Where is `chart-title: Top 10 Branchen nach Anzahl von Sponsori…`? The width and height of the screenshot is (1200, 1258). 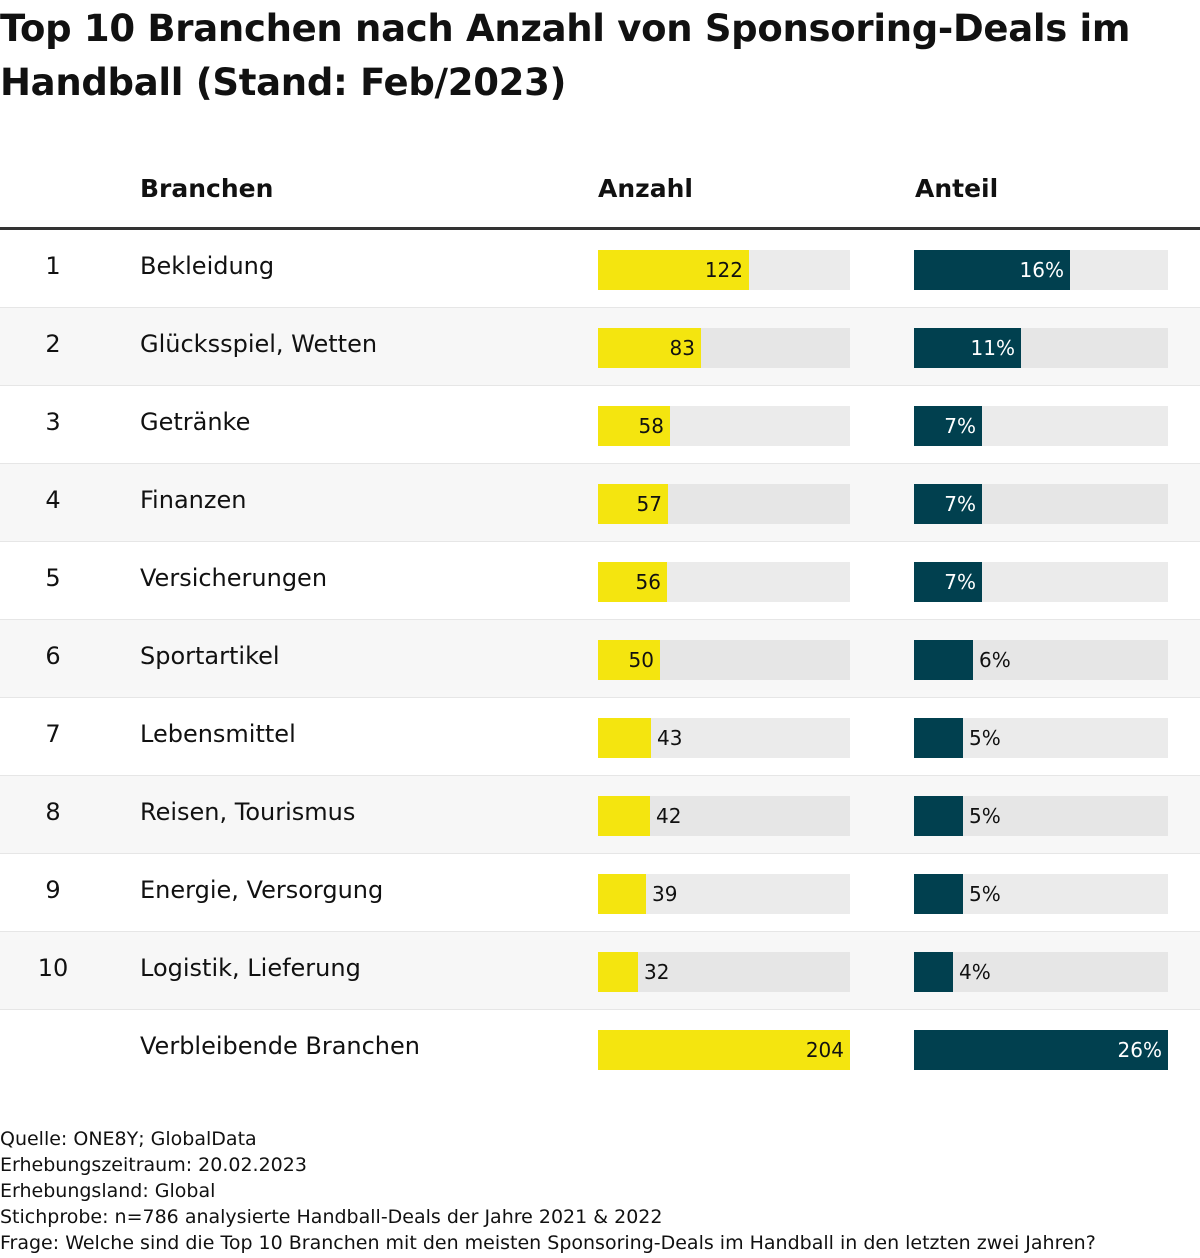
chart-title: Top 10 Branchen nach Anzahl von Sponsori… is located at coordinates (565, 55).